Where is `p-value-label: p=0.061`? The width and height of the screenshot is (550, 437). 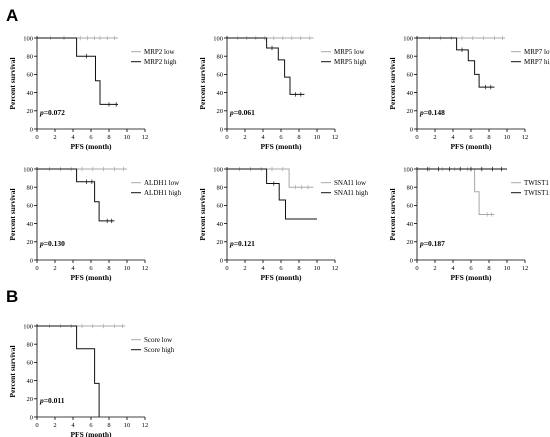
p-value-label: p=0.061 is located at coordinates (242, 112).